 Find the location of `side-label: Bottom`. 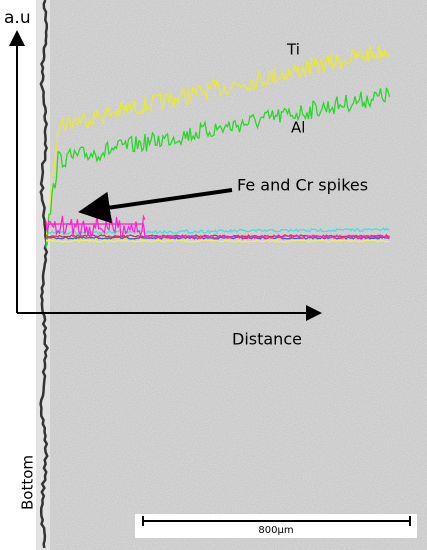

side-label: Bottom is located at coordinates (28, 482).